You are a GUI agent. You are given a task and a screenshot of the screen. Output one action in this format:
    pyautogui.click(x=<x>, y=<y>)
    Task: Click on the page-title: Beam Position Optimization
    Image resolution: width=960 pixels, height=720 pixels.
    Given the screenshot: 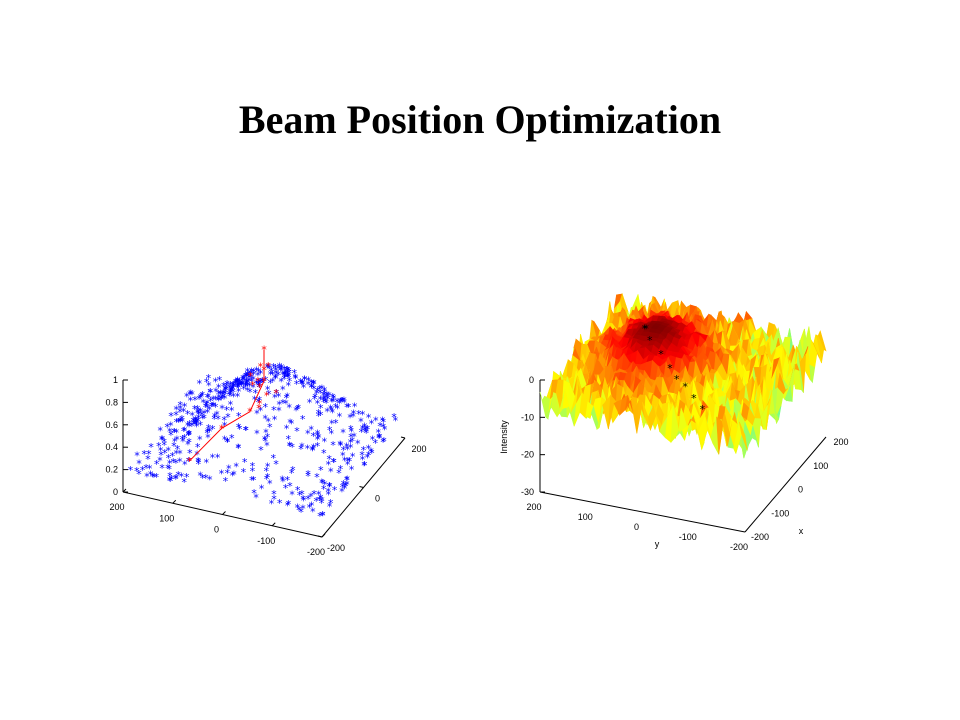 What is the action you would take?
    pyautogui.click(x=480, y=119)
    